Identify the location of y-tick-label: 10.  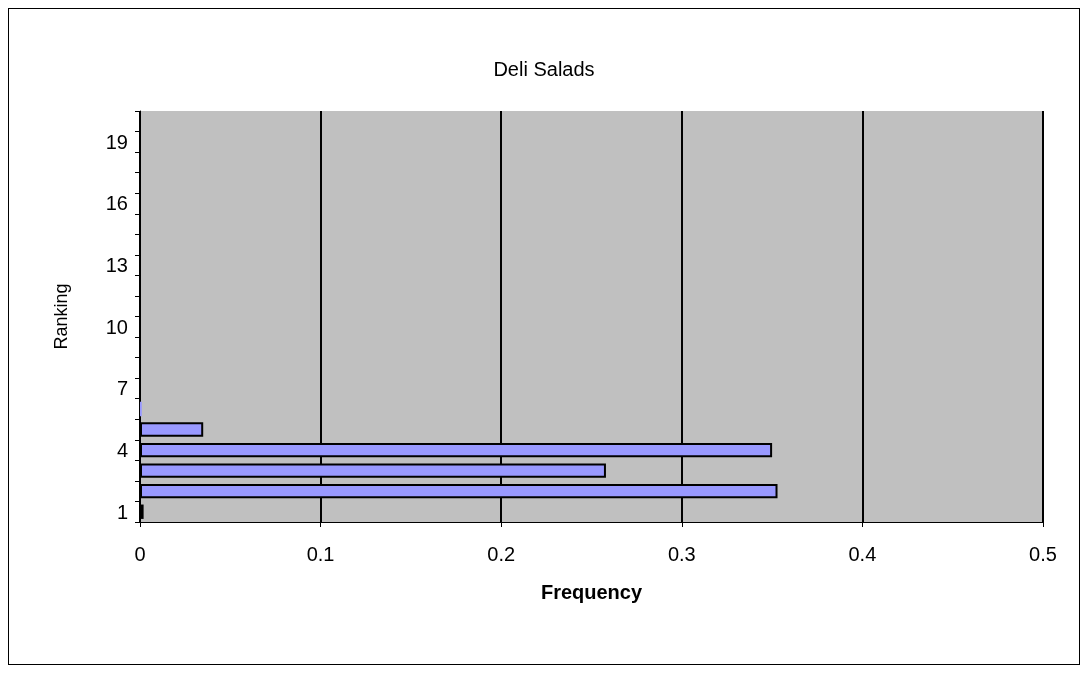
(116, 326).